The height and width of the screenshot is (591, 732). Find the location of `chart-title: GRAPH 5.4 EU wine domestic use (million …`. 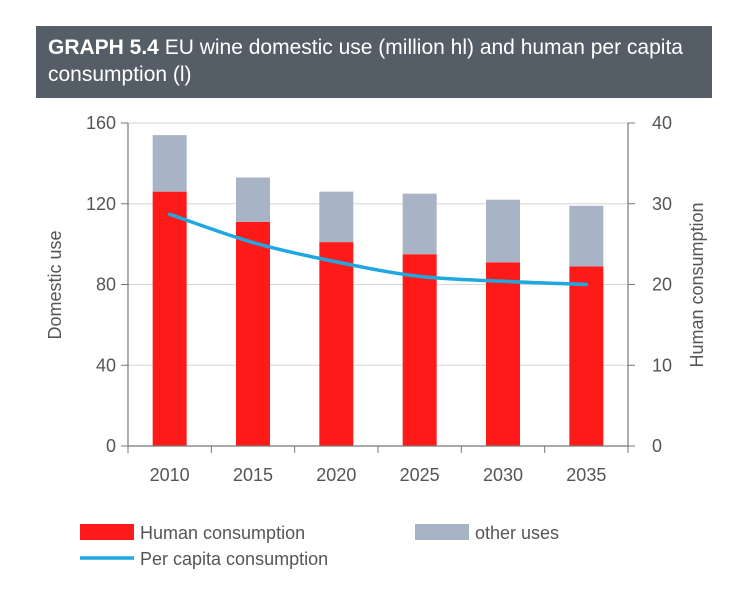

chart-title: GRAPH 5.4 EU wine domestic use (million … is located at coordinates (374, 61).